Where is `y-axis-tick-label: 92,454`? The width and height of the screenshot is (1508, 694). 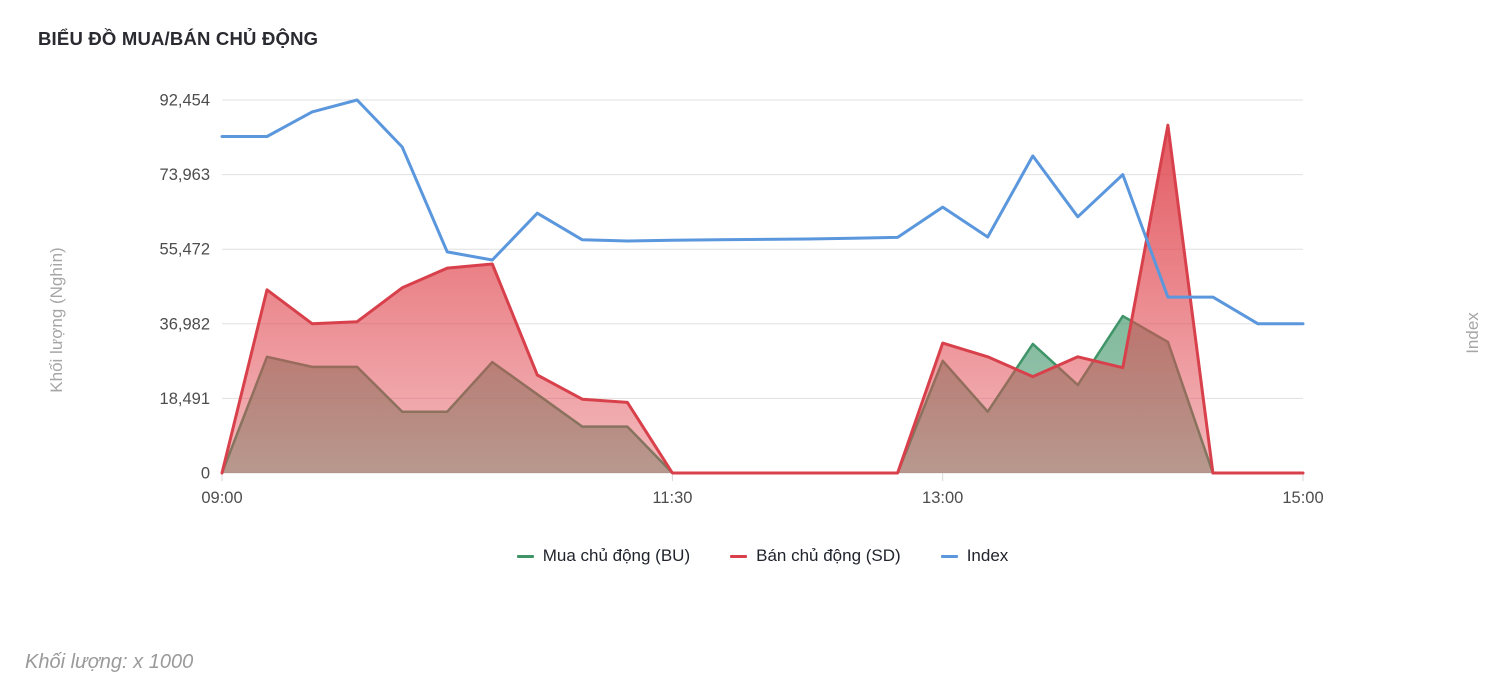
y-axis-tick-label: 92,454 is located at coordinates (185, 101).